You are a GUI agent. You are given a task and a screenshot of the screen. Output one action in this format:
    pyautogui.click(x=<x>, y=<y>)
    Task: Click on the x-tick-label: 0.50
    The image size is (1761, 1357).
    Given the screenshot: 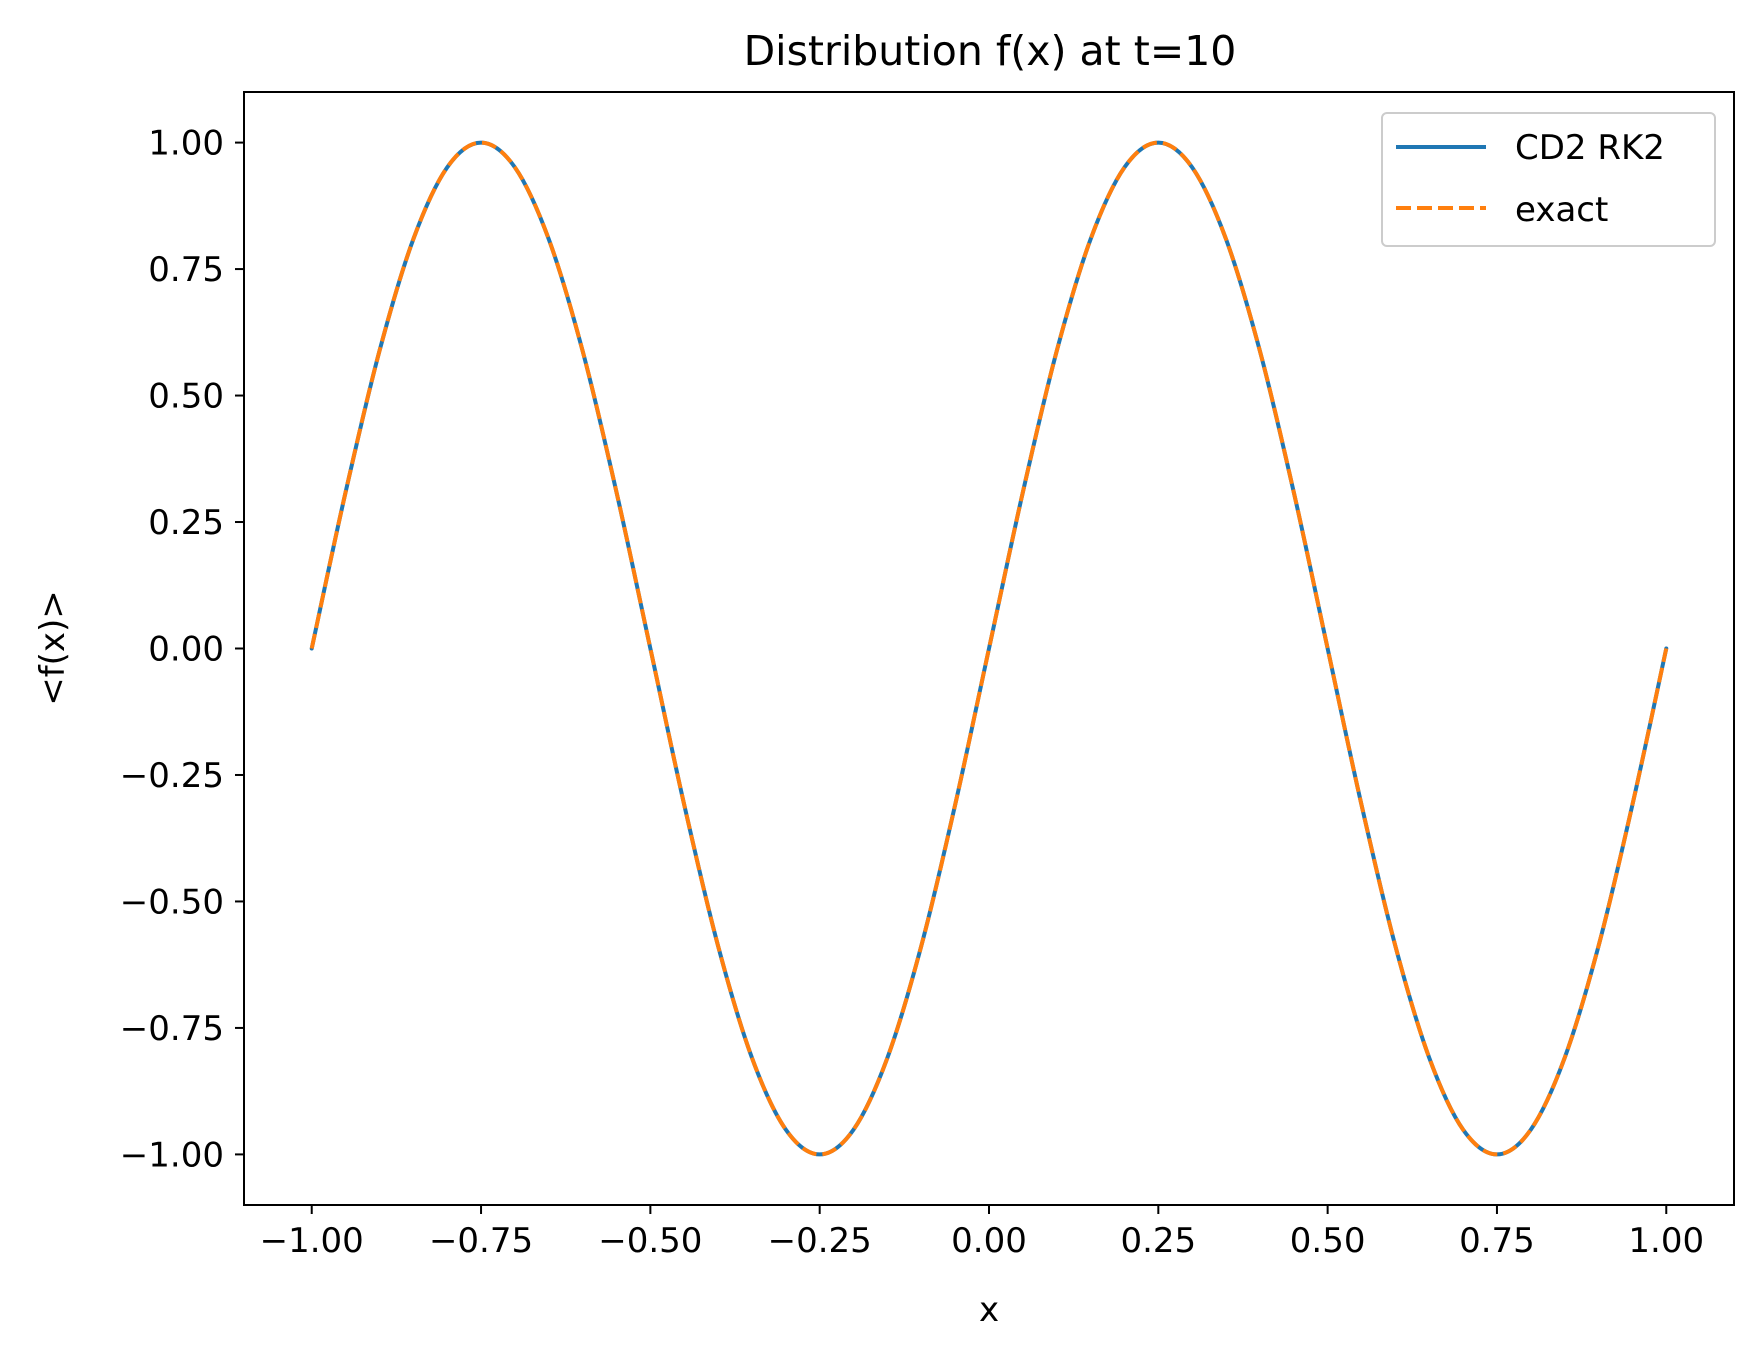 What is the action you would take?
    pyautogui.click(x=1328, y=1241)
    